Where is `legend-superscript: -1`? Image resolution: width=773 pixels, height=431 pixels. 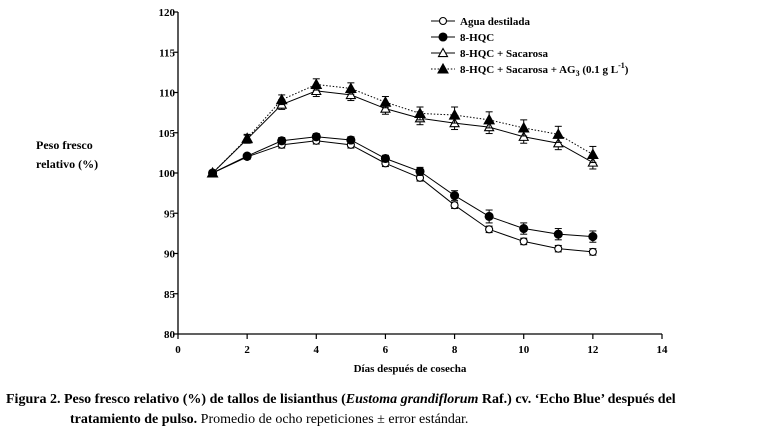 legend-superscript: -1 is located at coordinates (621, 65).